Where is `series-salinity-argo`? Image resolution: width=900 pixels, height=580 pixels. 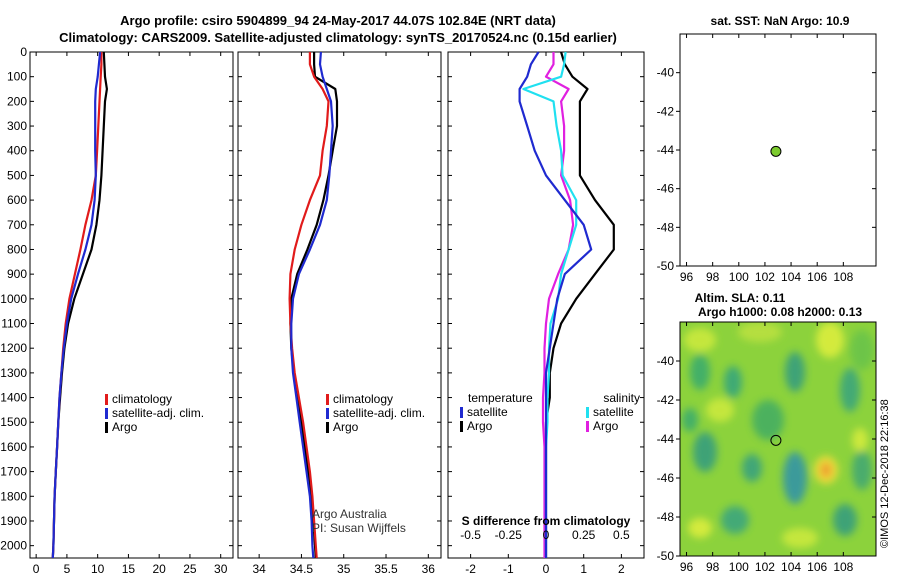
series-salinity-argo is located at coordinates (558, 305).